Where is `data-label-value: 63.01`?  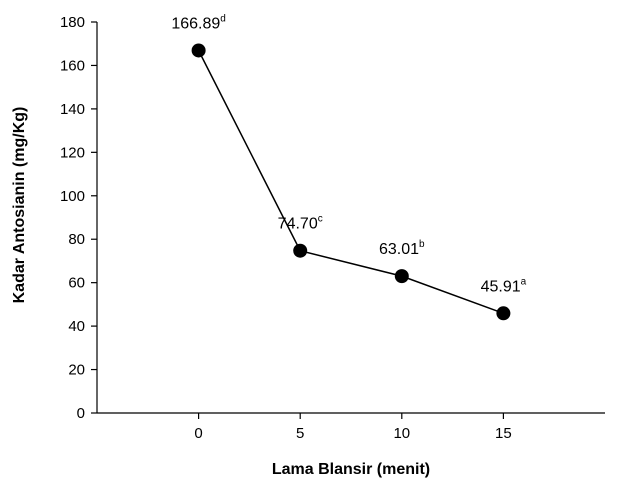
data-label-value: 63.01 is located at coordinates (399, 249).